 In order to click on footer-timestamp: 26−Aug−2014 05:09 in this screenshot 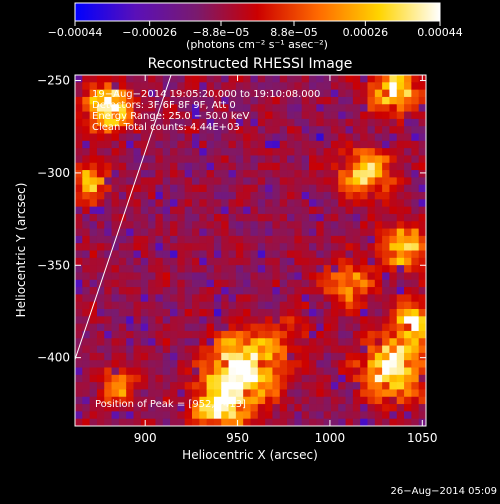, I will do `click(444, 491)`.